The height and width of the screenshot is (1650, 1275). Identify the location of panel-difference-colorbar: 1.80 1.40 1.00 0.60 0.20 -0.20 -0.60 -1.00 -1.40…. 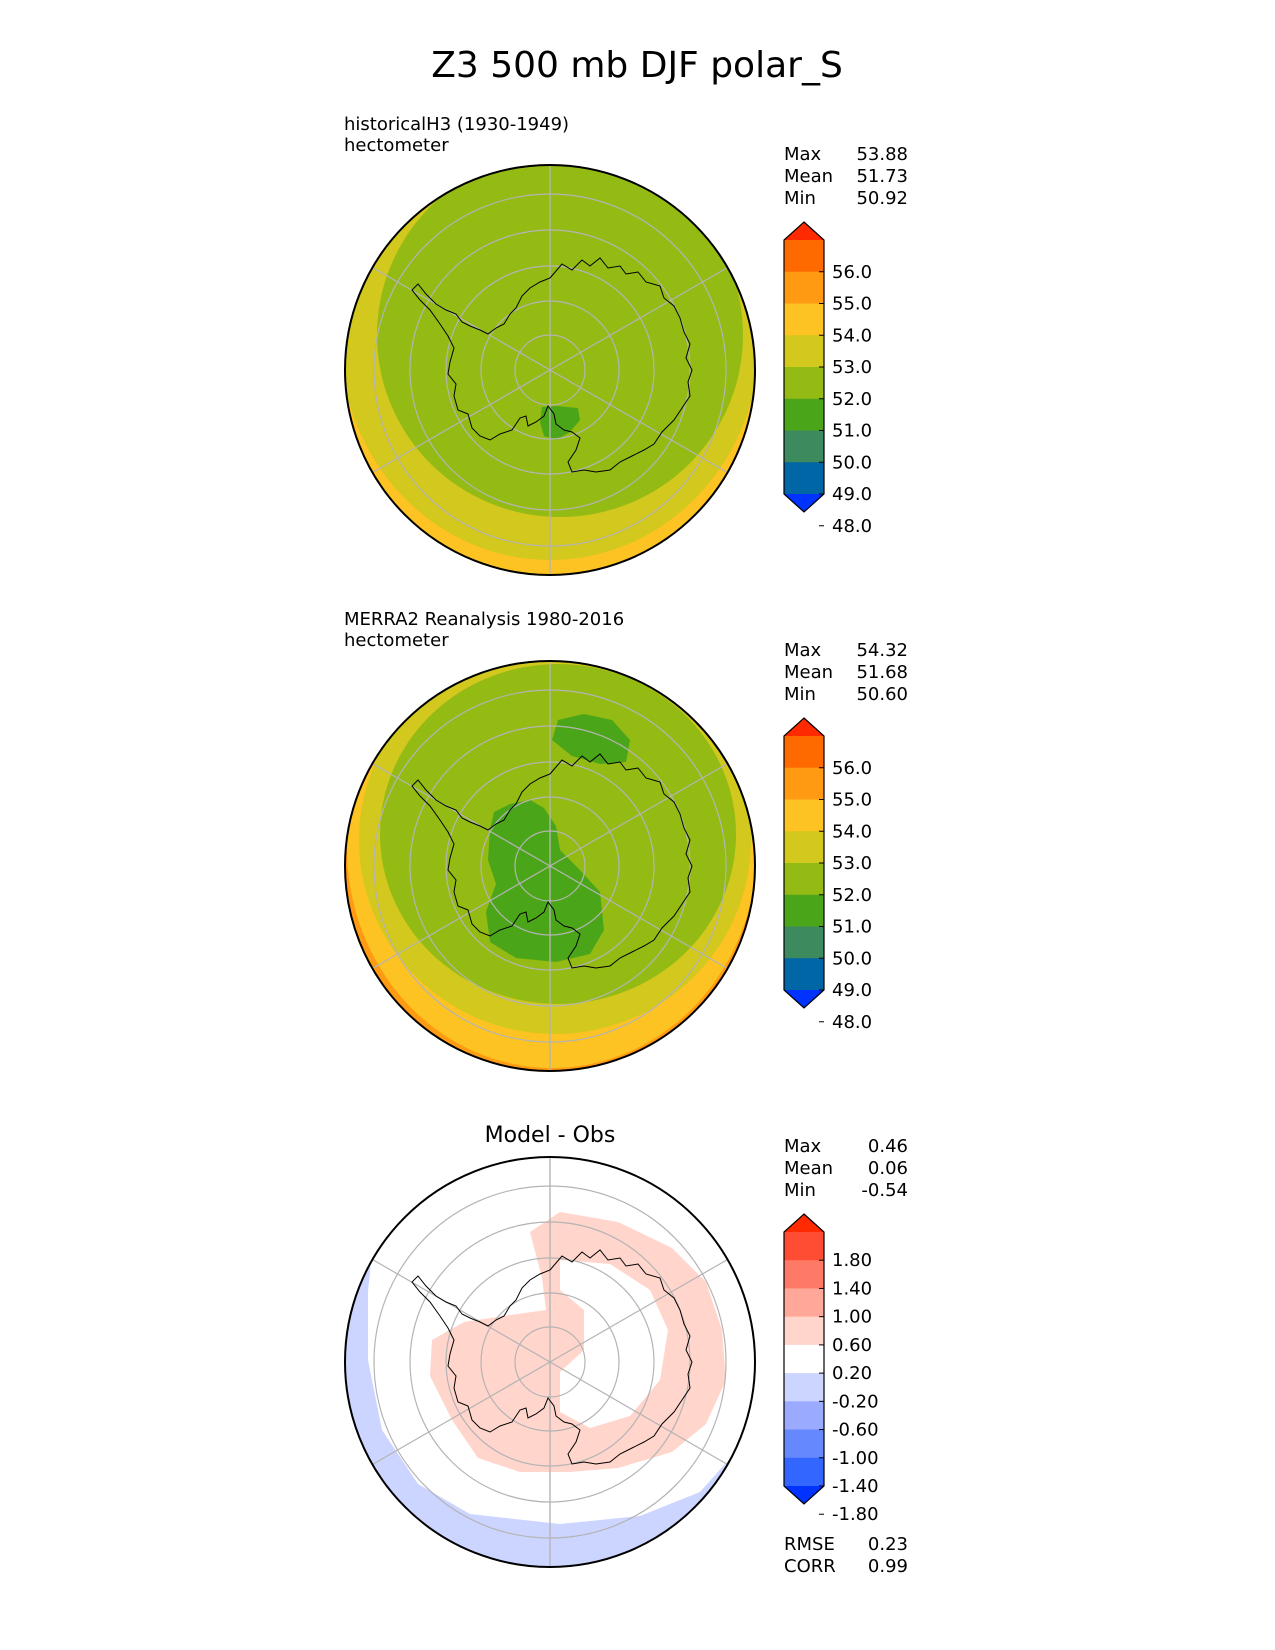
(831, 1369).